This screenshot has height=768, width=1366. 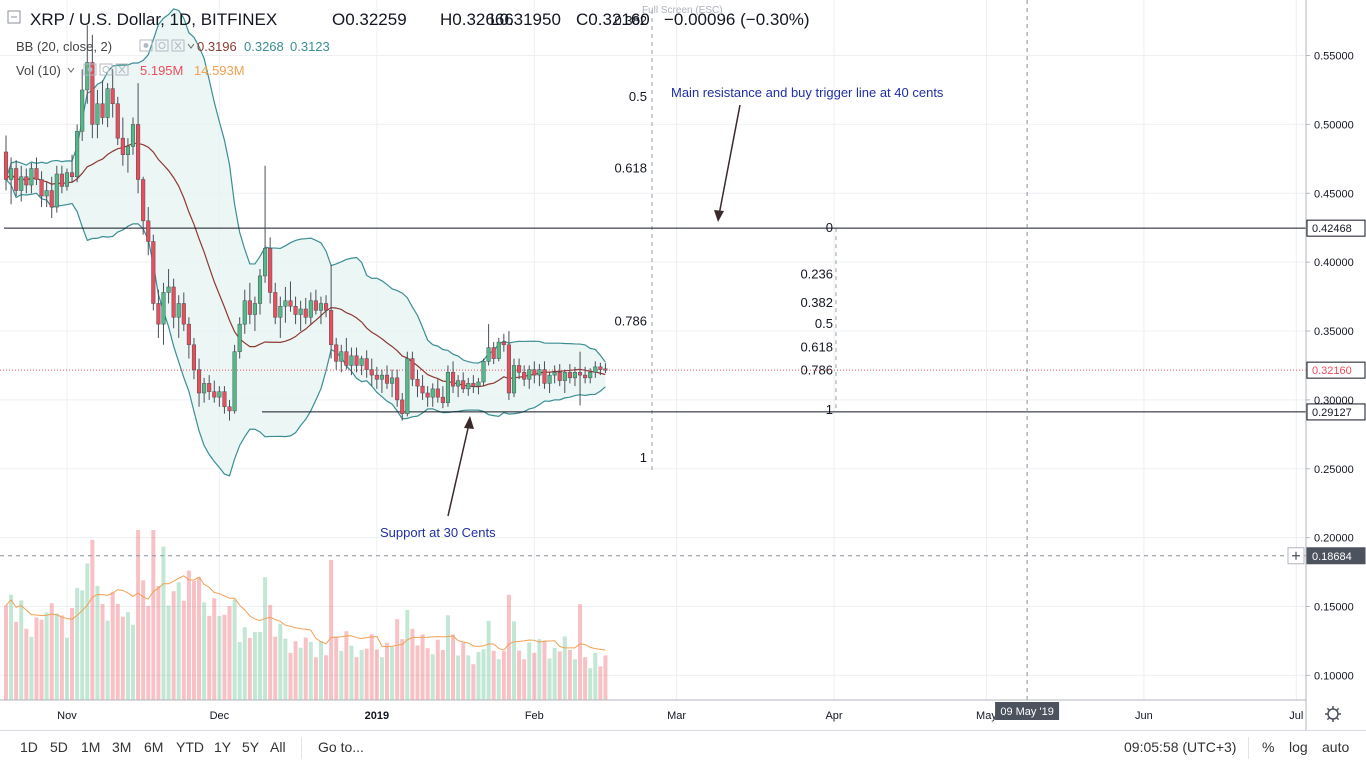 What do you see at coordinates (146, 45) in the screenshot?
I see `bb-eye-icon` at bounding box center [146, 45].